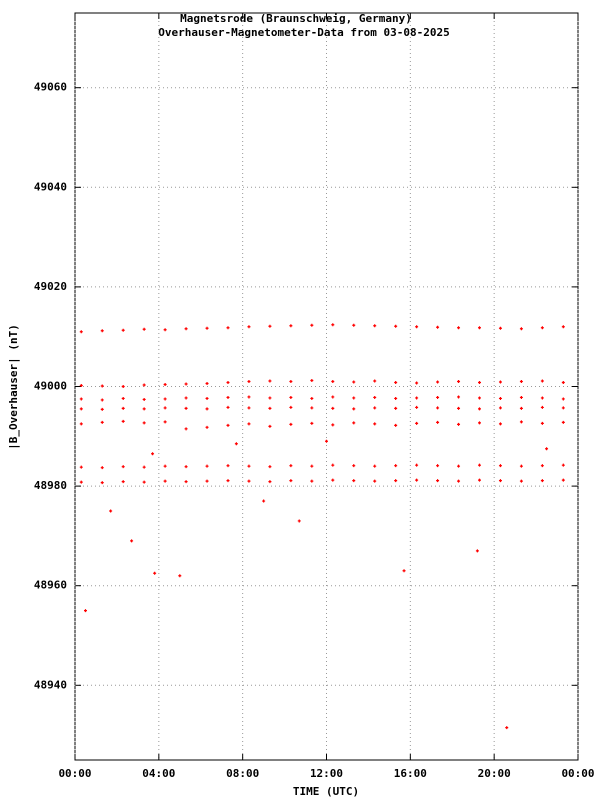 The height and width of the screenshot is (800, 600). I want to click on y-tick-label: 49060, so click(50, 87).